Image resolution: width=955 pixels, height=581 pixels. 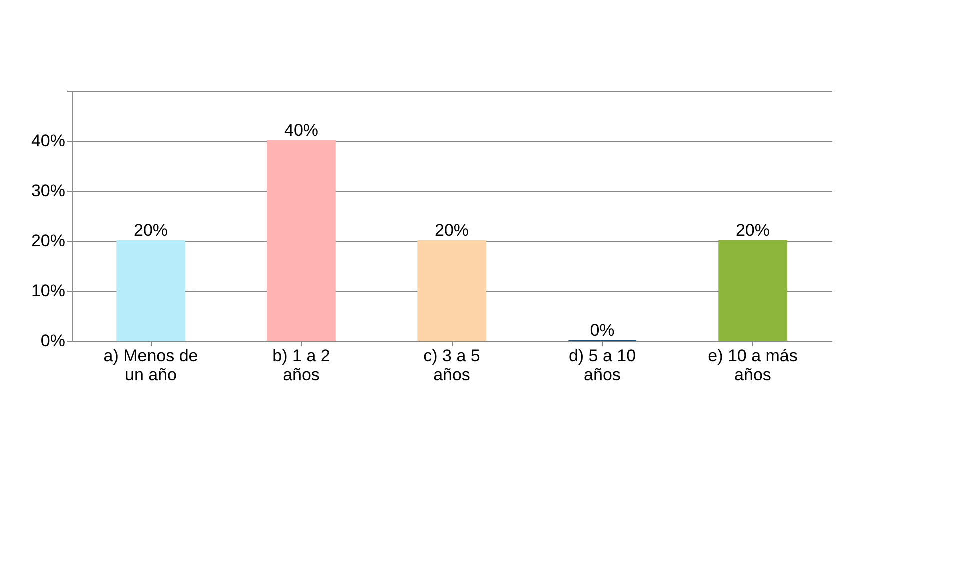 I want to click on x-tick-label: e) 10 a más años, so click(x=753, y=365).